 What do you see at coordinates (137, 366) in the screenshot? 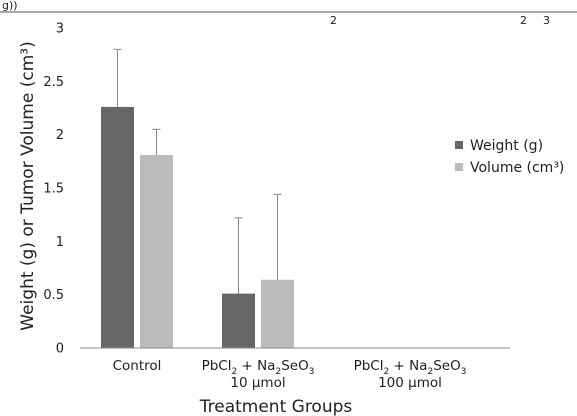
I see `x-category-label: Control` at bounding box center [137, 366].